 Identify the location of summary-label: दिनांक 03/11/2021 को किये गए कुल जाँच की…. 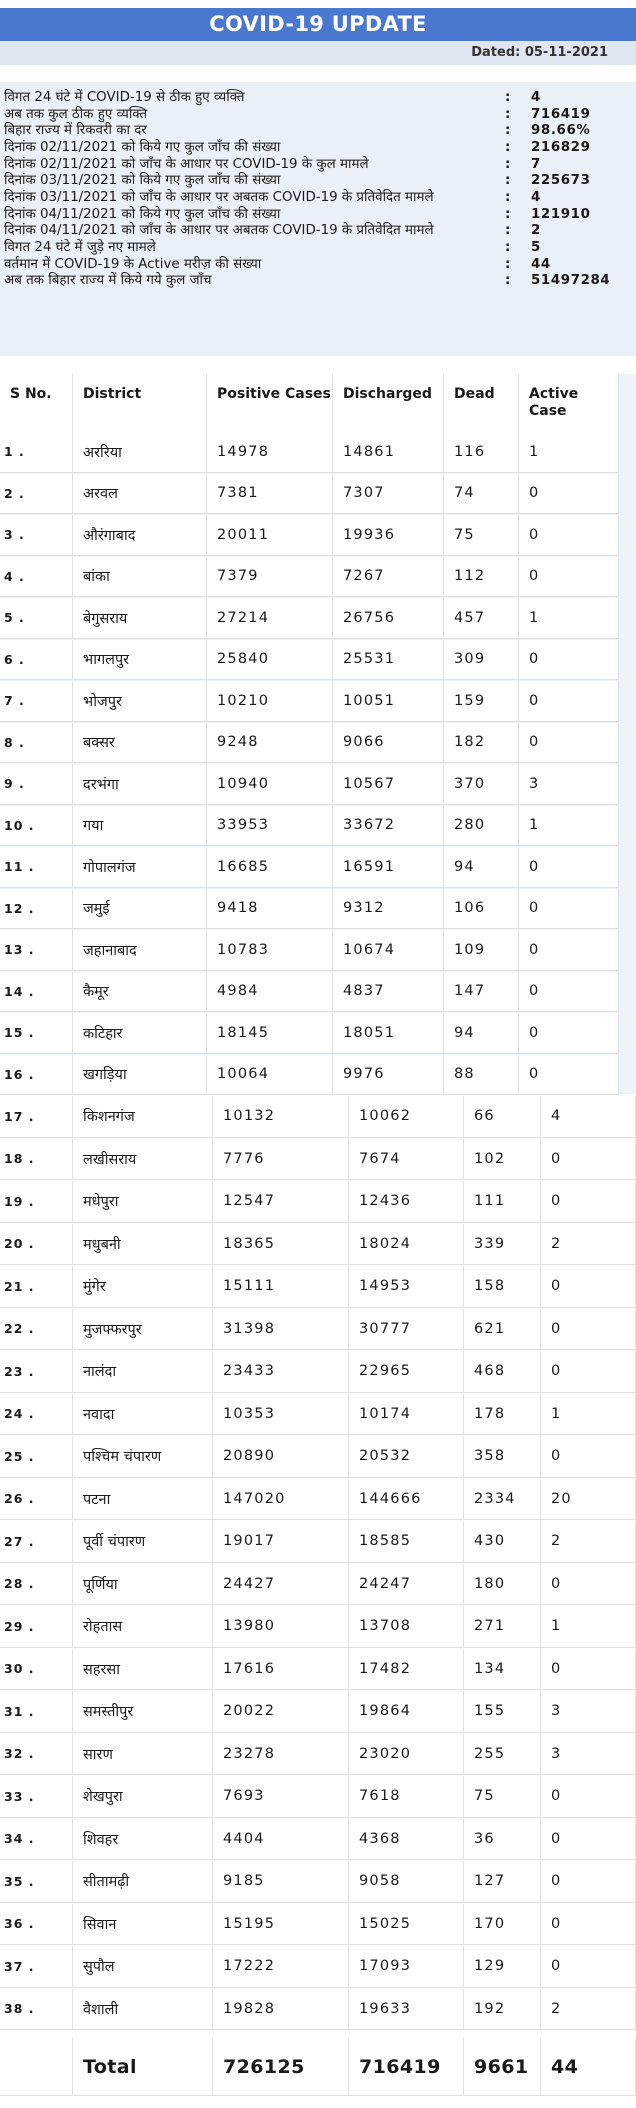
(142, 181).